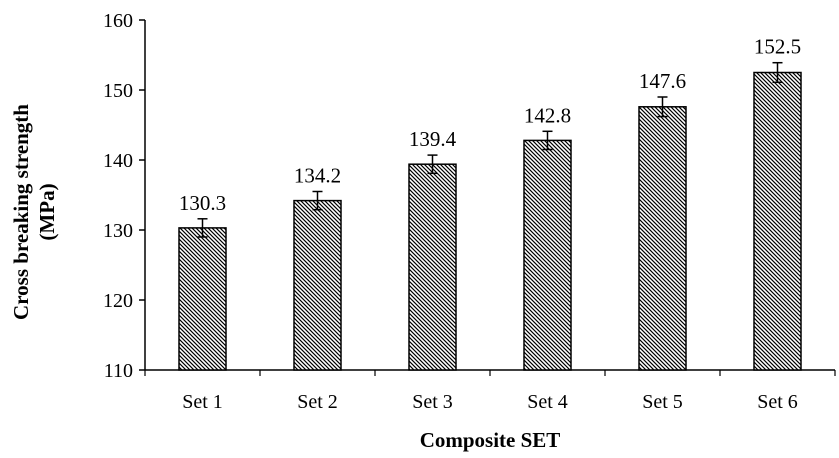 This screenshot has height=458, width=839. I want to click on x-axis-title: Composite SET, so click(490, 440).